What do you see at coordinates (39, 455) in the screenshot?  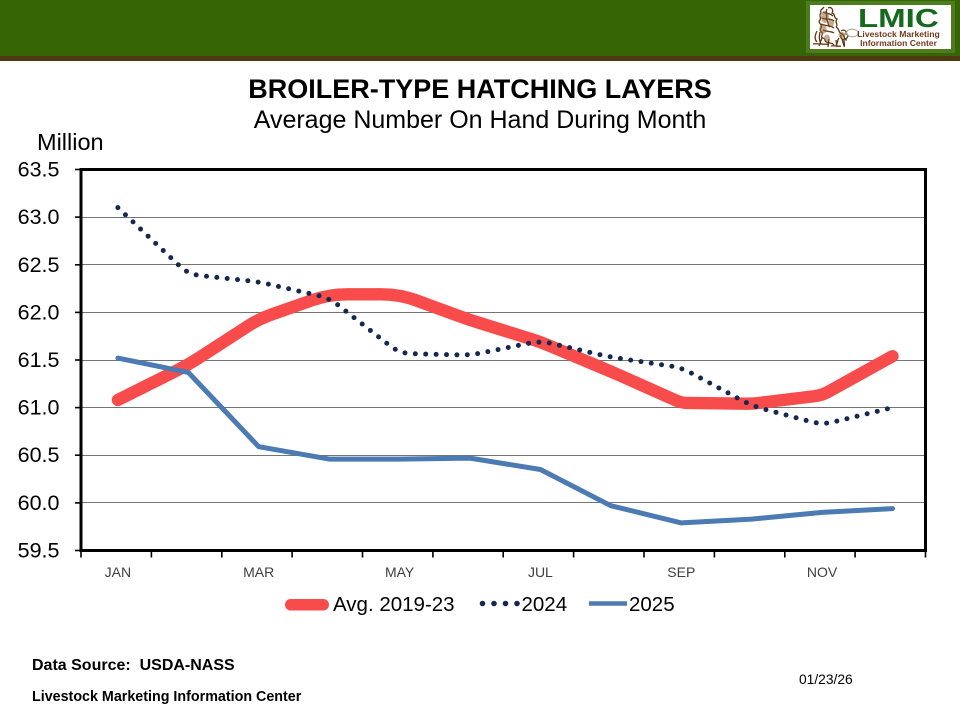 I see `svg-text: 60.5` at bounding box center [39, 455].